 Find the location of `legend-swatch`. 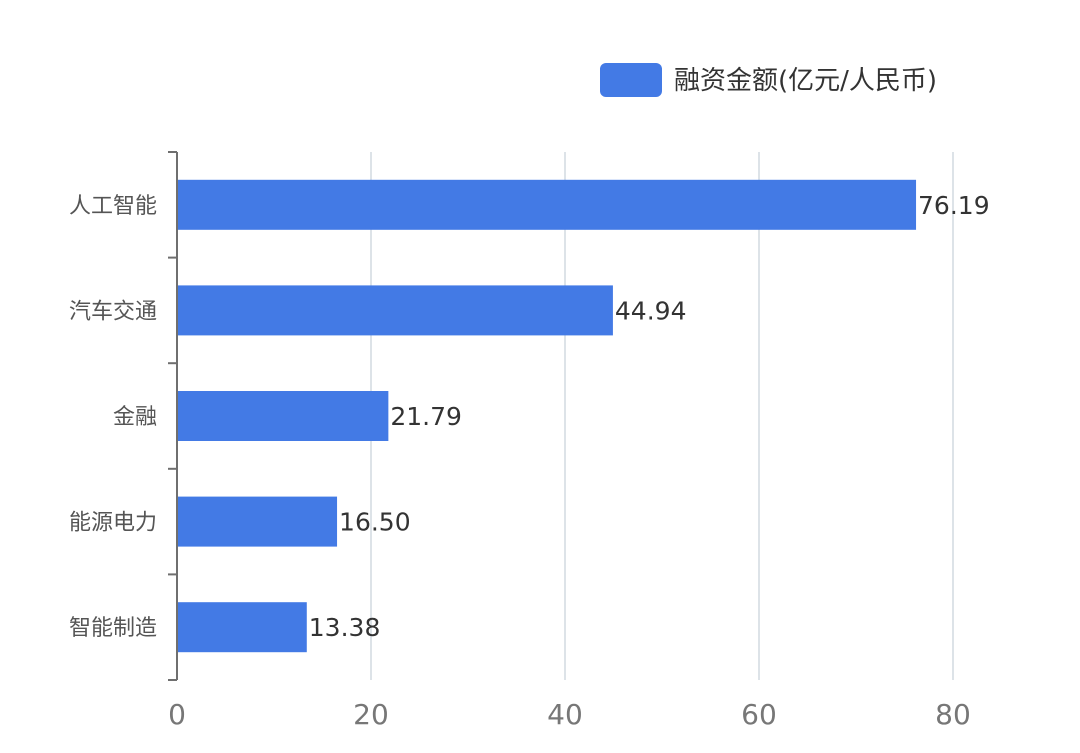

legend-swatch is located at coordinates (631, 80).